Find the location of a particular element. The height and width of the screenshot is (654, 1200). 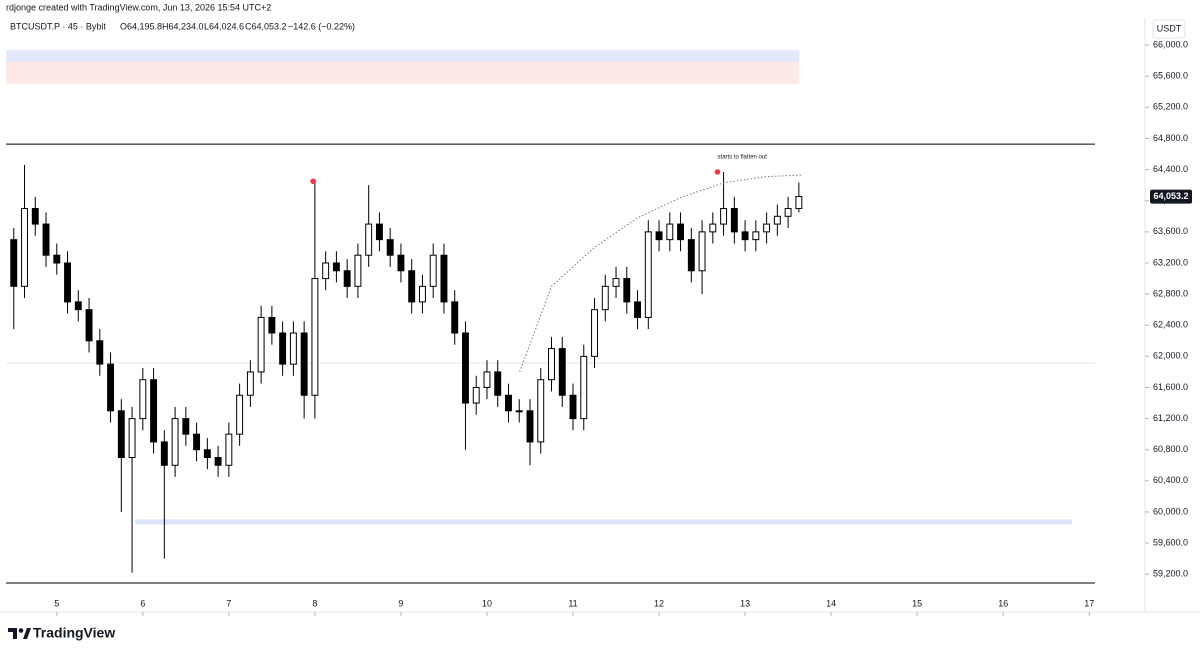

currency-box is located at coordinates (1169, 29).